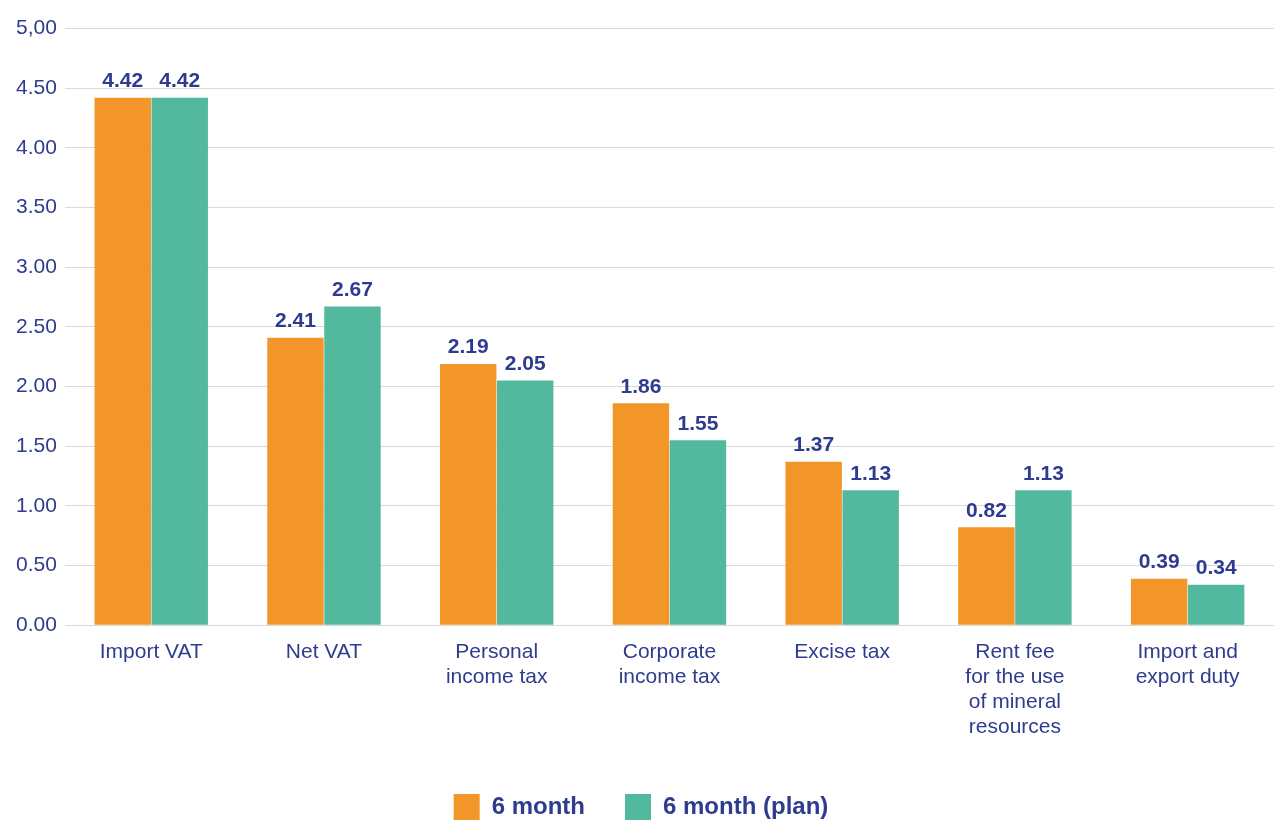 The image size is (1286, 838). What do you see at coordinates (324, 650) in the screenshot?
I see `x-tick-label: Net VAT` at bounding box center [324, 650].